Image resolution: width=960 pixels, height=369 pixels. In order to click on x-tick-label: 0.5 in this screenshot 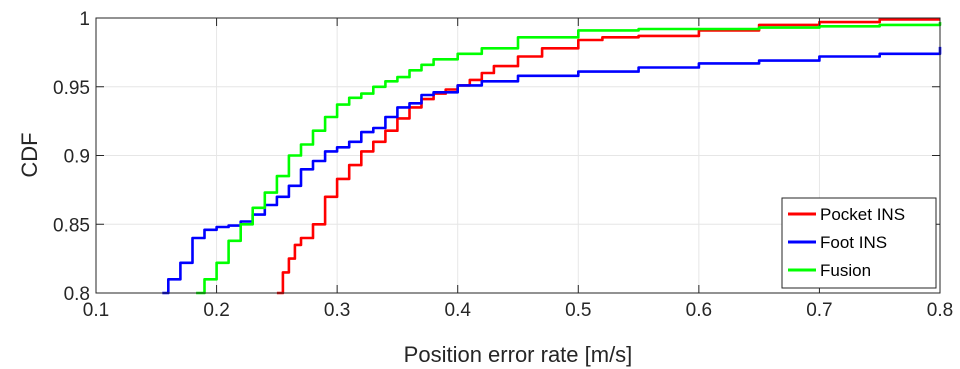, I will do `click(578, 310)`.